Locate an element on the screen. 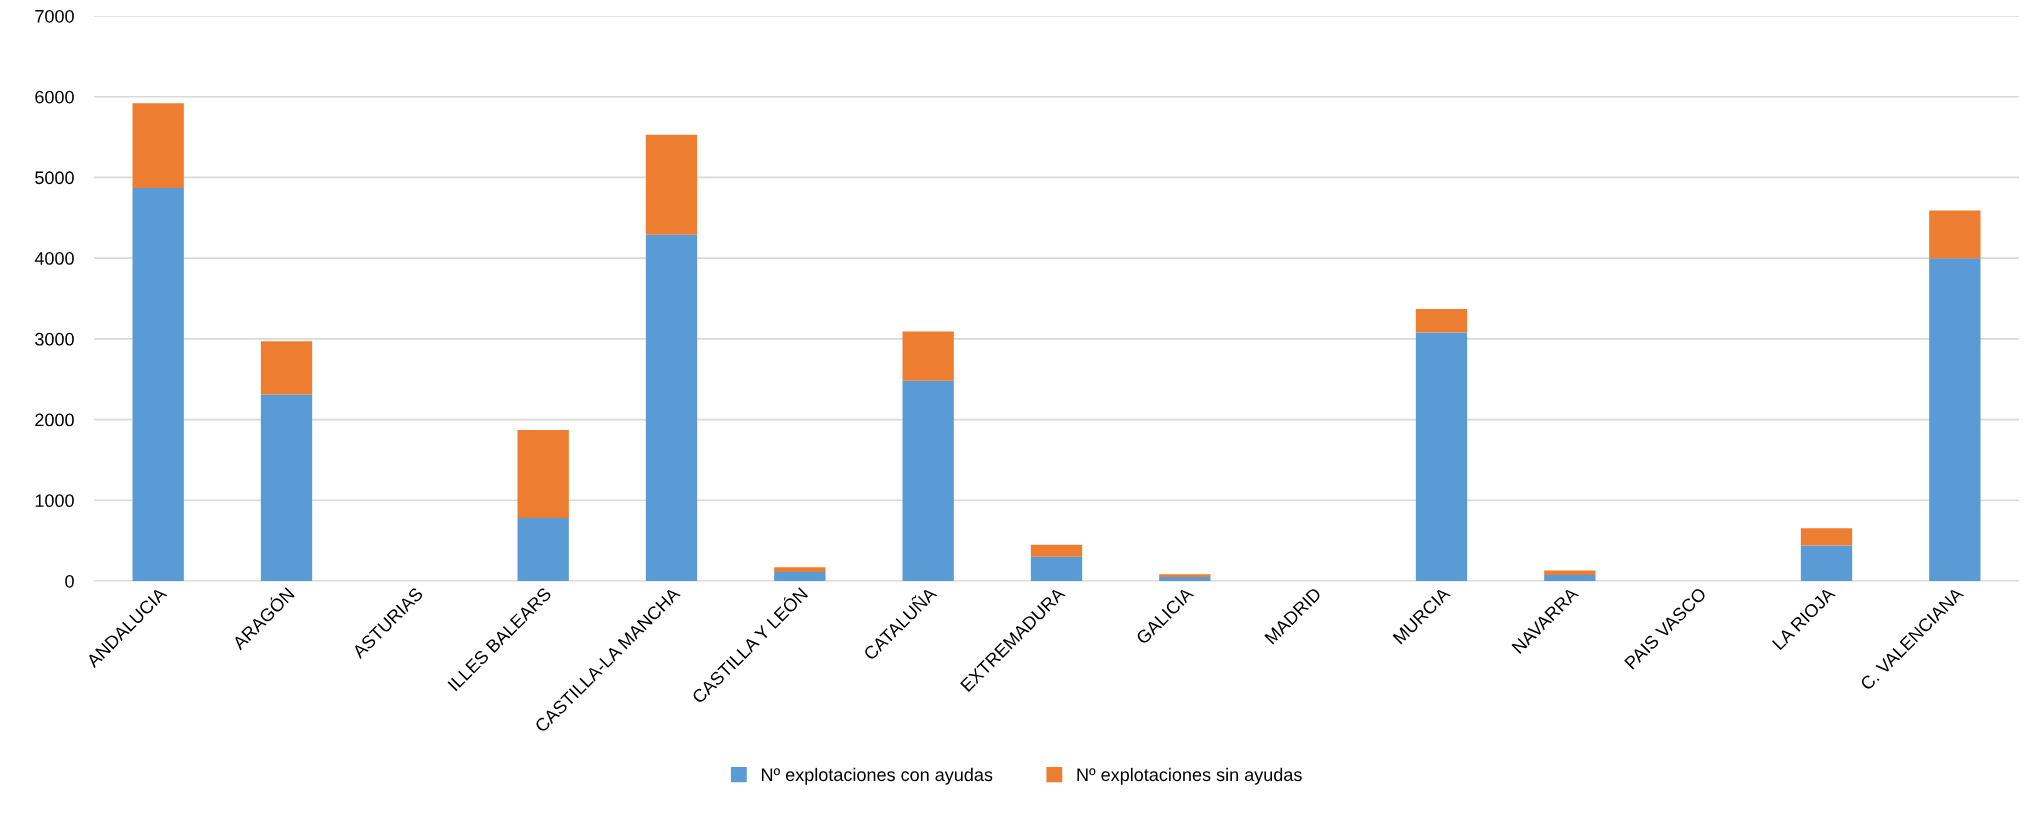 The image size is (2034, 819). y-tick-label: 3000 is located at coordinates (54, 339).